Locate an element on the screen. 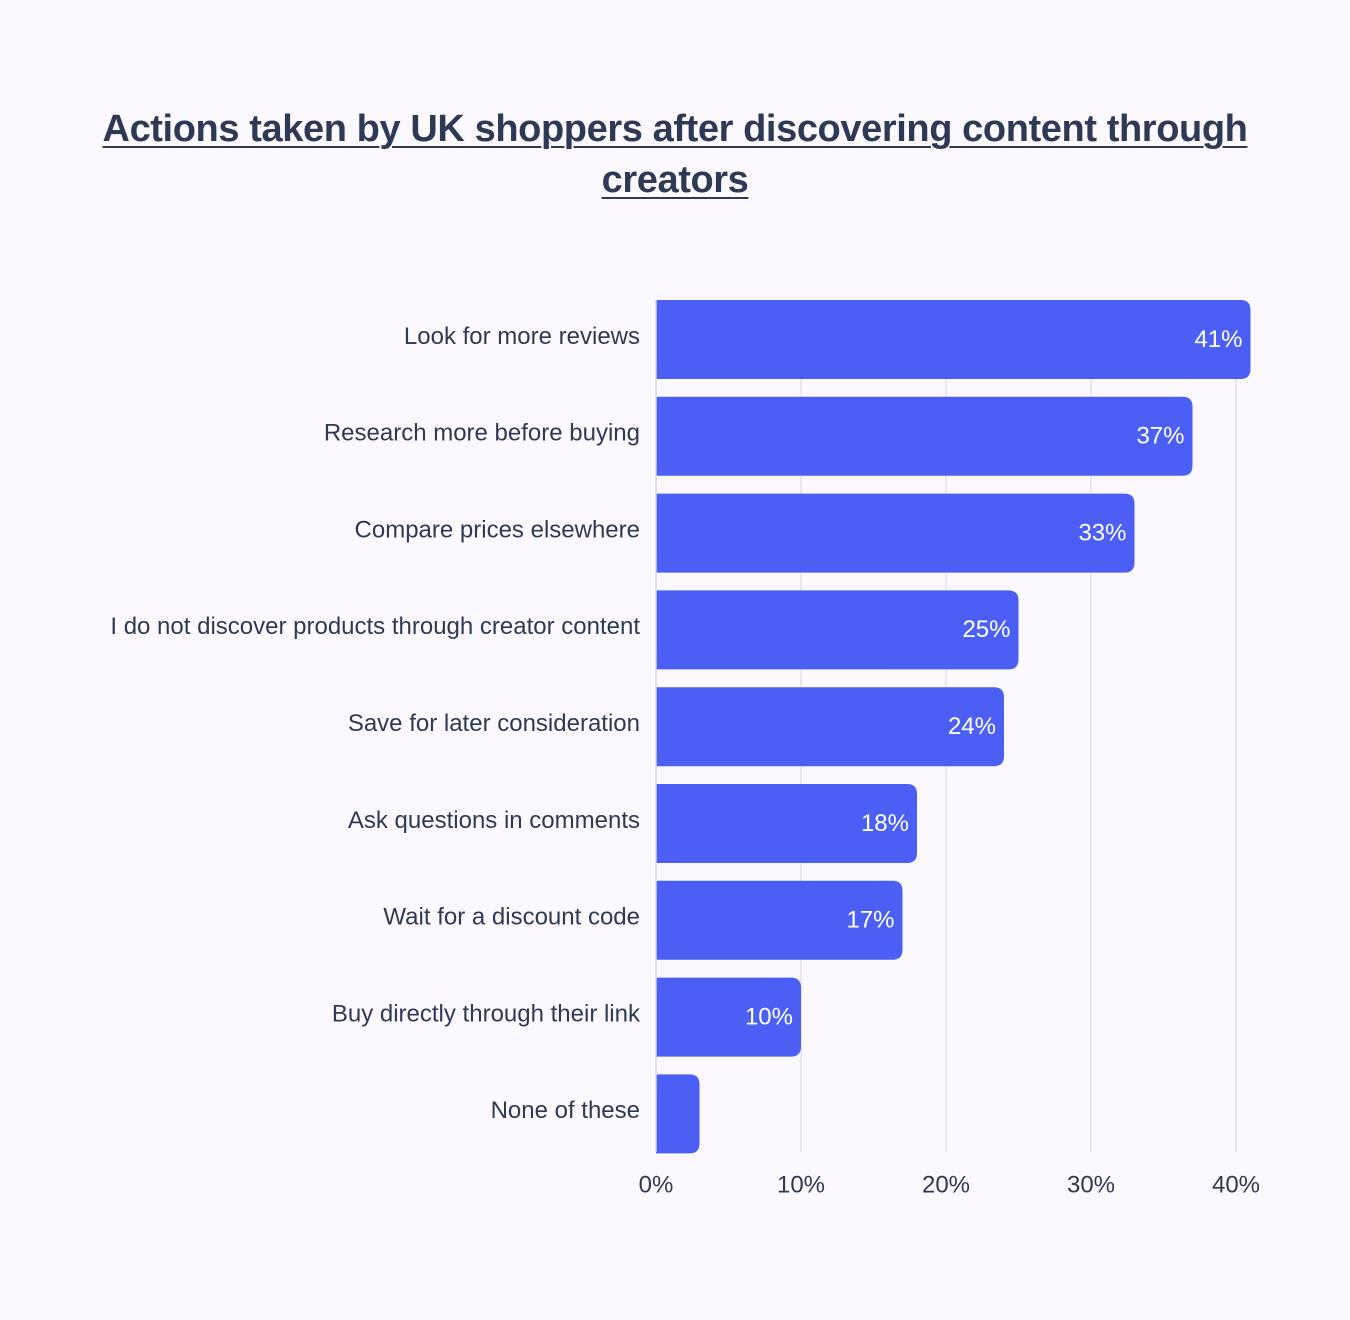 The height and width of the screenshot is (1320, 1350). x-tick-label: 10% is located at coordinates (801, 1184).